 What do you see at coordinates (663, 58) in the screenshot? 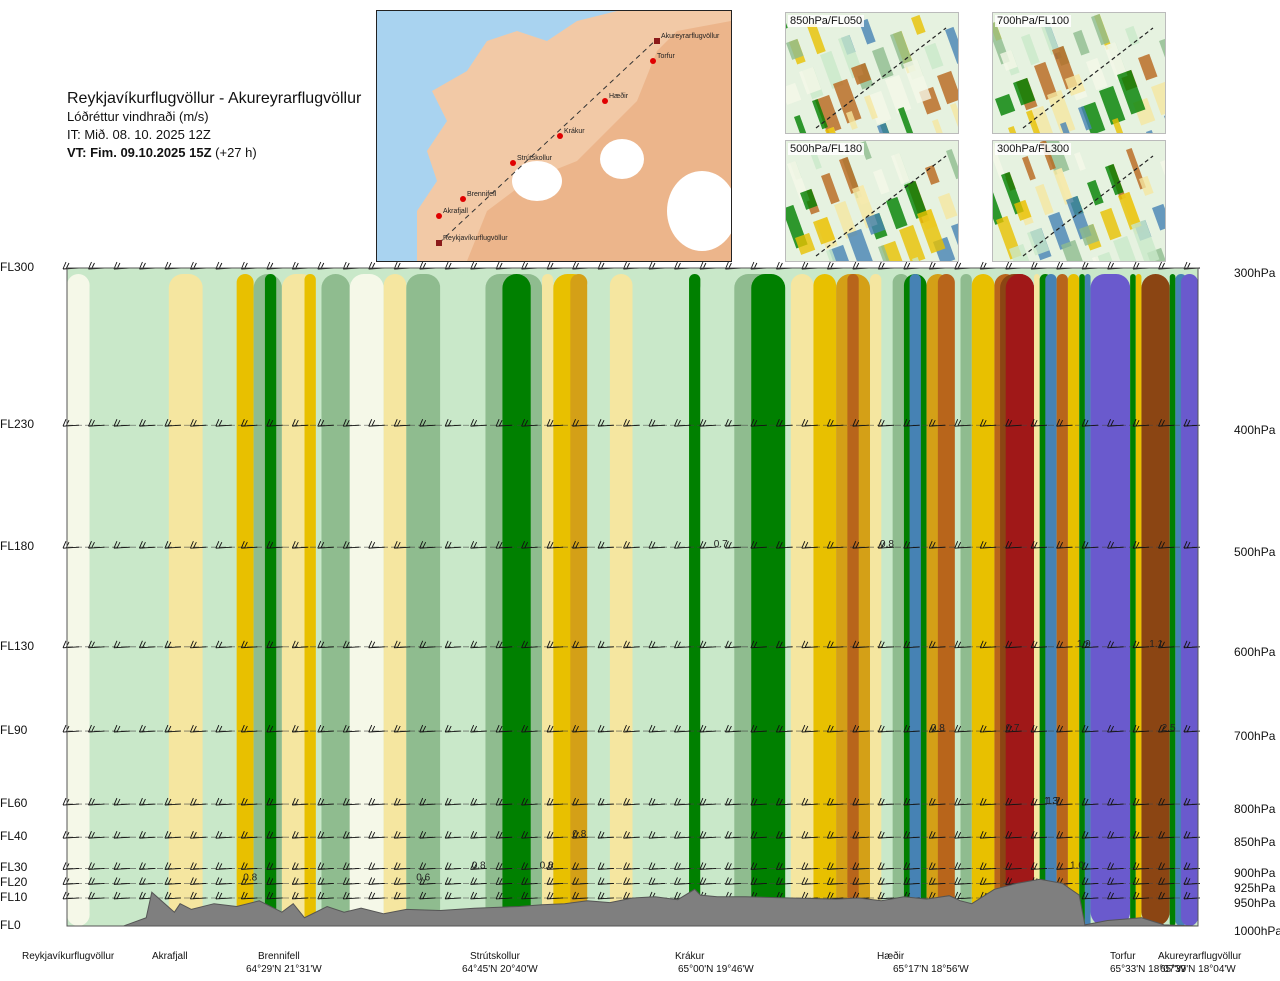
I see `map-point: Torfur` at bounding box center [663, 58].